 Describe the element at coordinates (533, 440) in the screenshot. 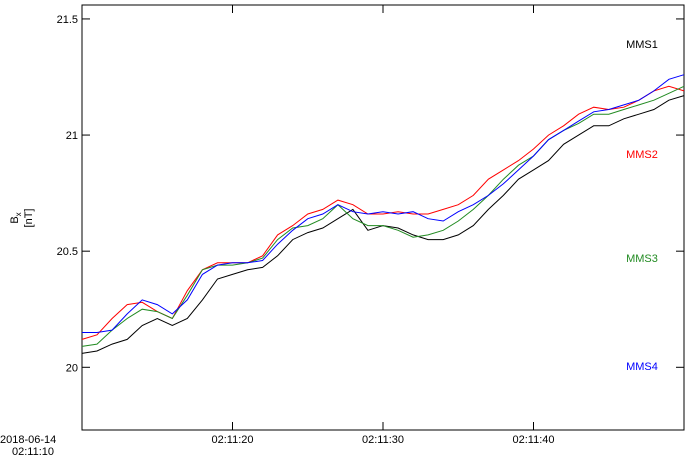

I see `x-tick-label: 02:11:40` at that location.